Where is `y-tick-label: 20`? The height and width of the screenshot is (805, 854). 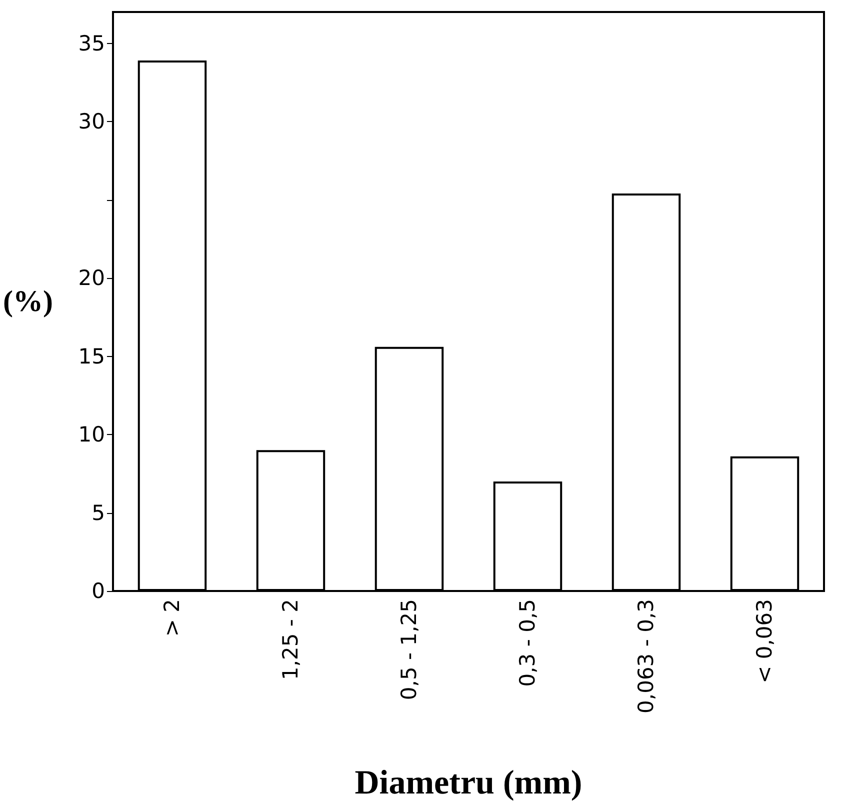
y-tick-label: 20 is located at coordinates (91, 278).